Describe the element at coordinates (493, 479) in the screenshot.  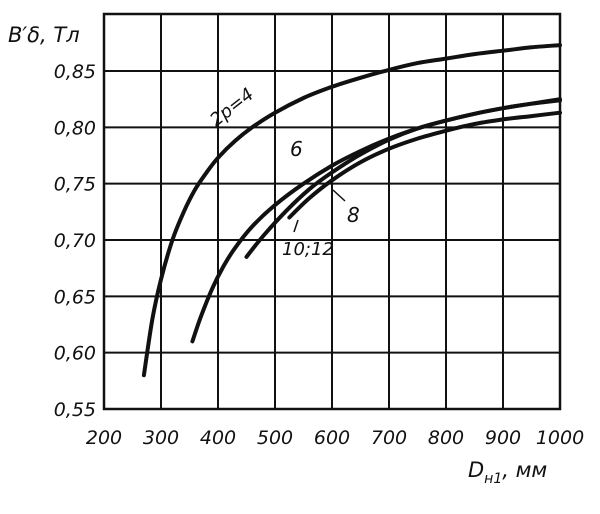
I see `x-axis-label-sub: н1` at that location.